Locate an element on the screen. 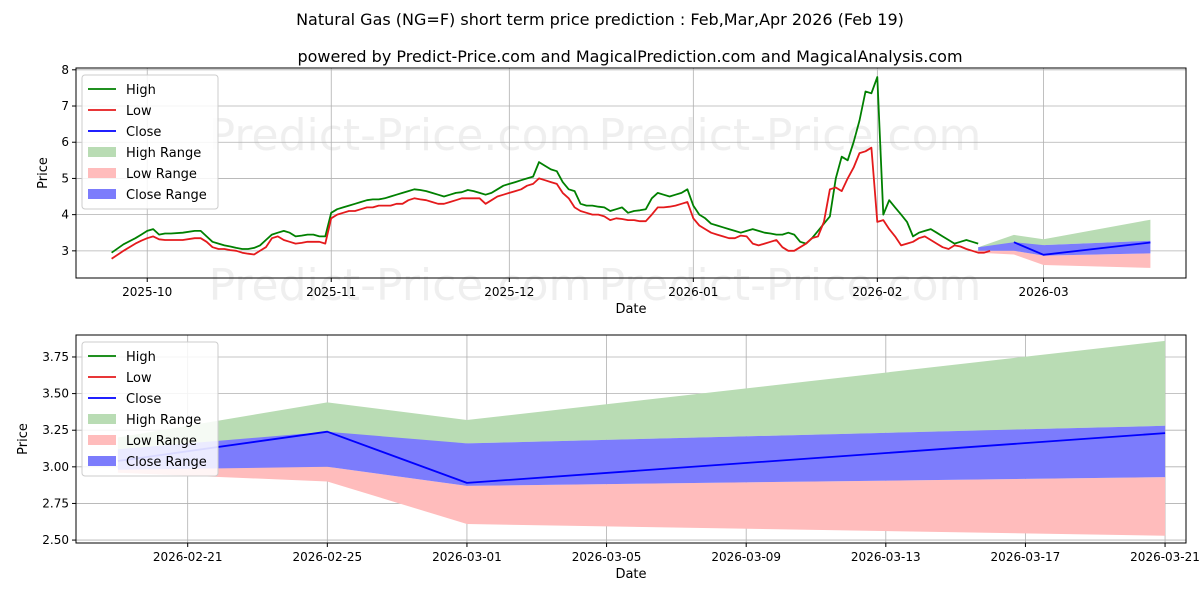 Image resolution: width=1200 pixels, height=600 pixels. y-tick-label: 3.75 is located at coordinates (55, 357).